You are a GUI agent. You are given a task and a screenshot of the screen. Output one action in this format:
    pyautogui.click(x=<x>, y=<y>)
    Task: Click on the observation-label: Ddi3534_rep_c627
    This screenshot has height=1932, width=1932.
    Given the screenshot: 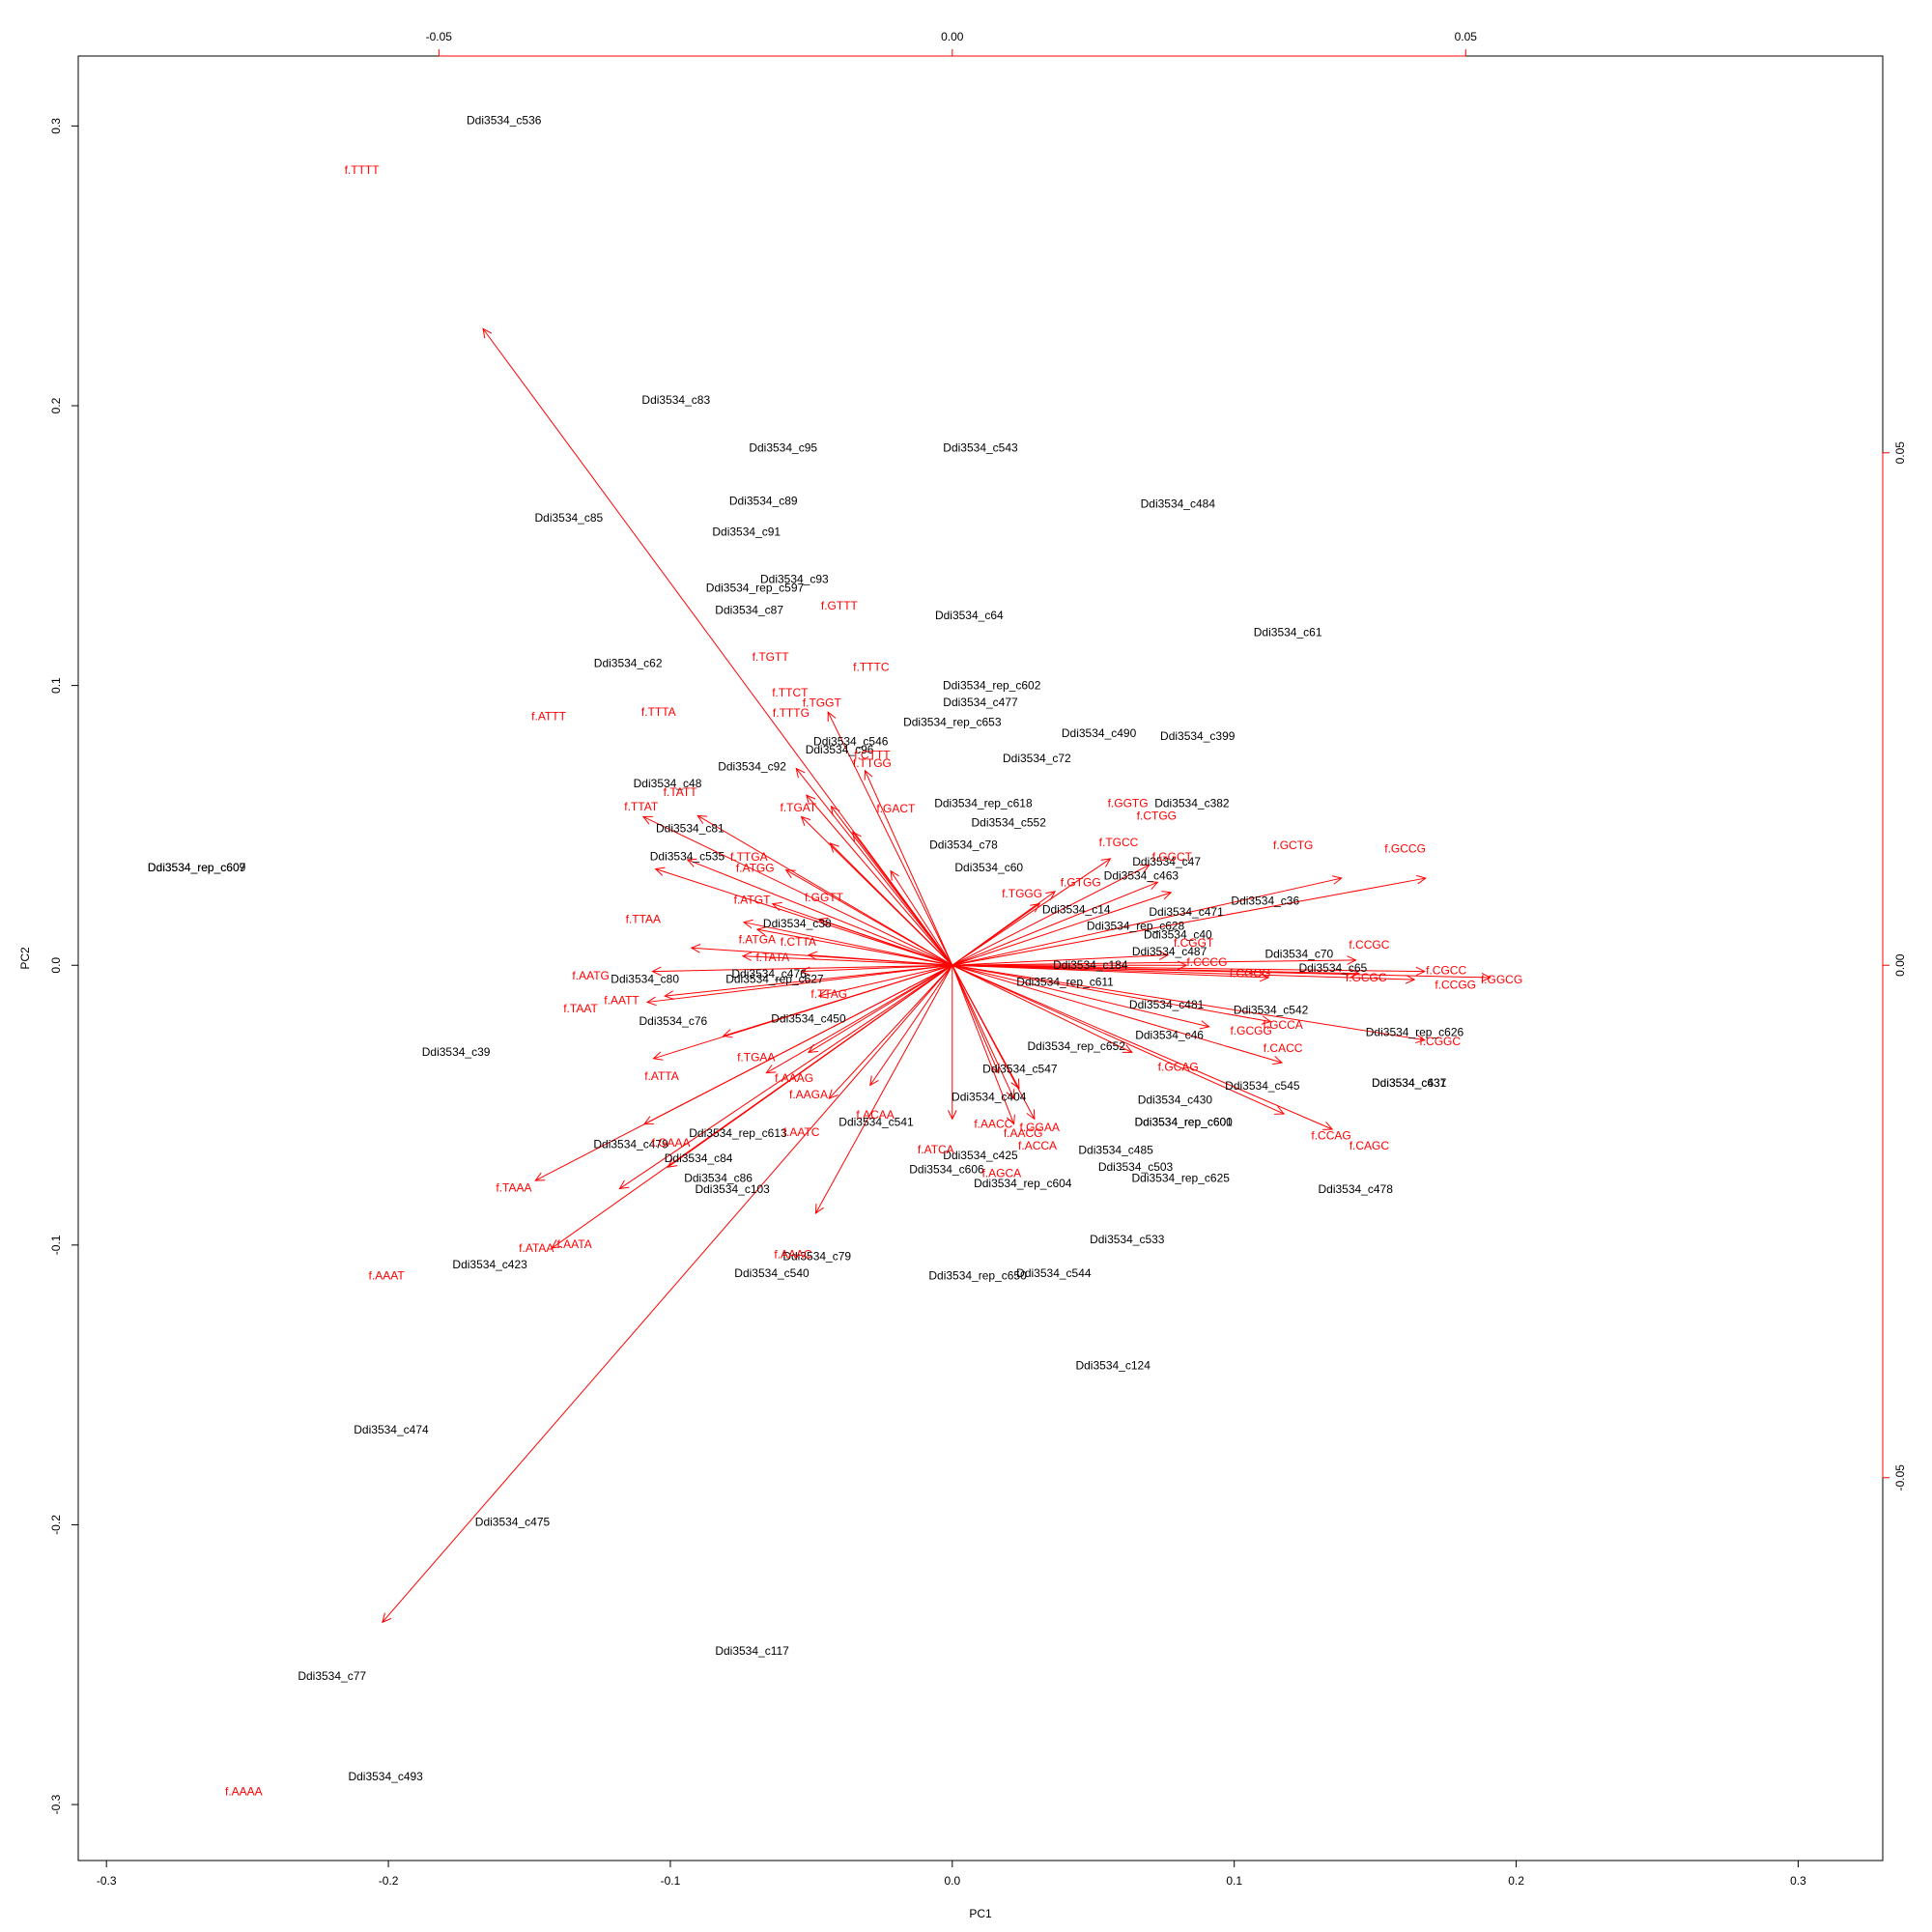 What is the action you would take?
    pyautogui.click(x=774, y=979)
    